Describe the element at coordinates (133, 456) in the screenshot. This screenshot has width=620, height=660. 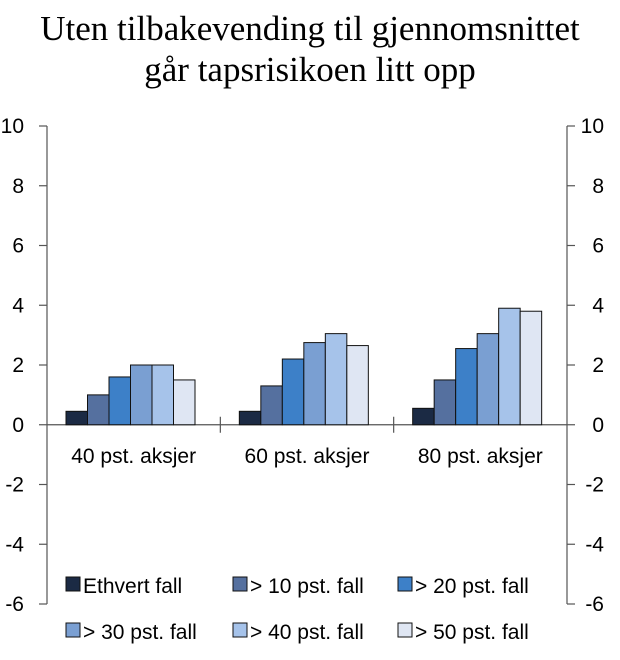
I see `category-label: 40 pst. aksjer` at that location.